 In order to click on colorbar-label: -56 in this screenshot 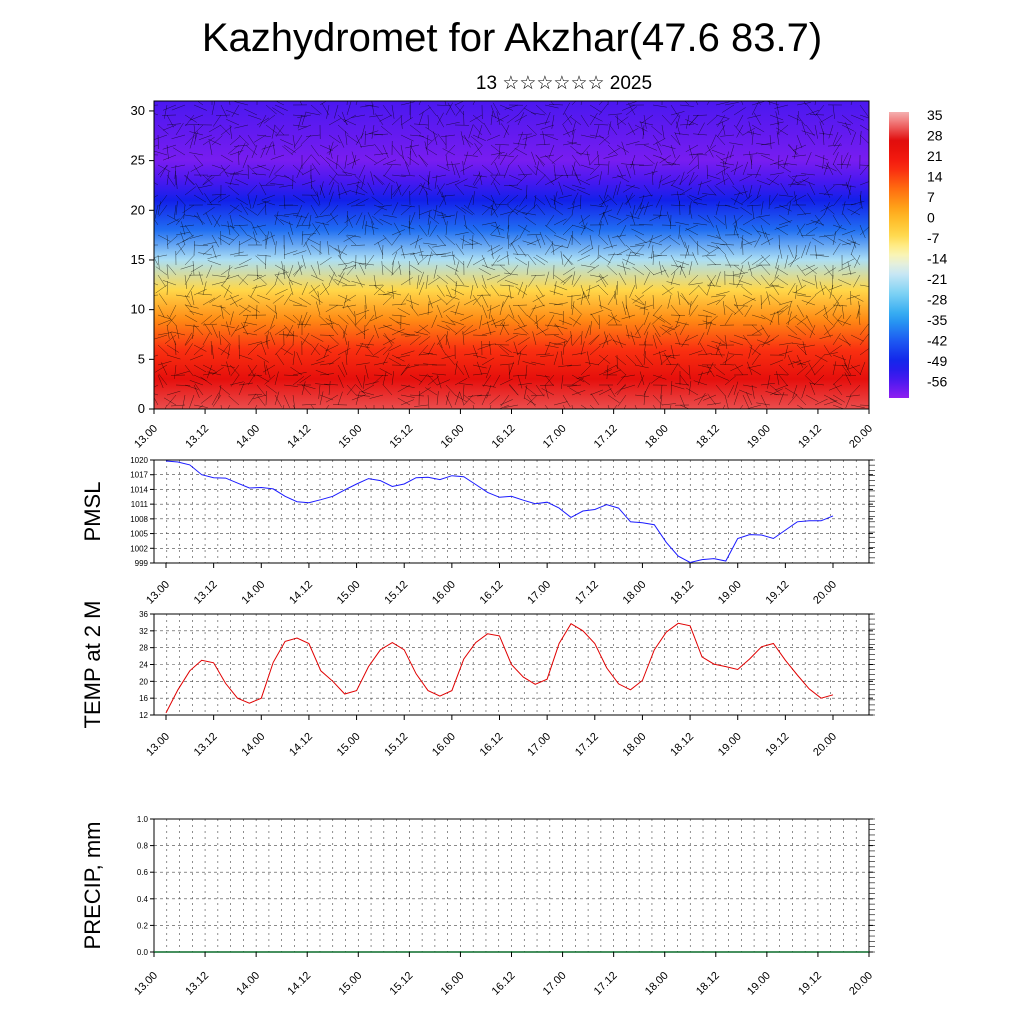, I will do `click(937, 382)`.